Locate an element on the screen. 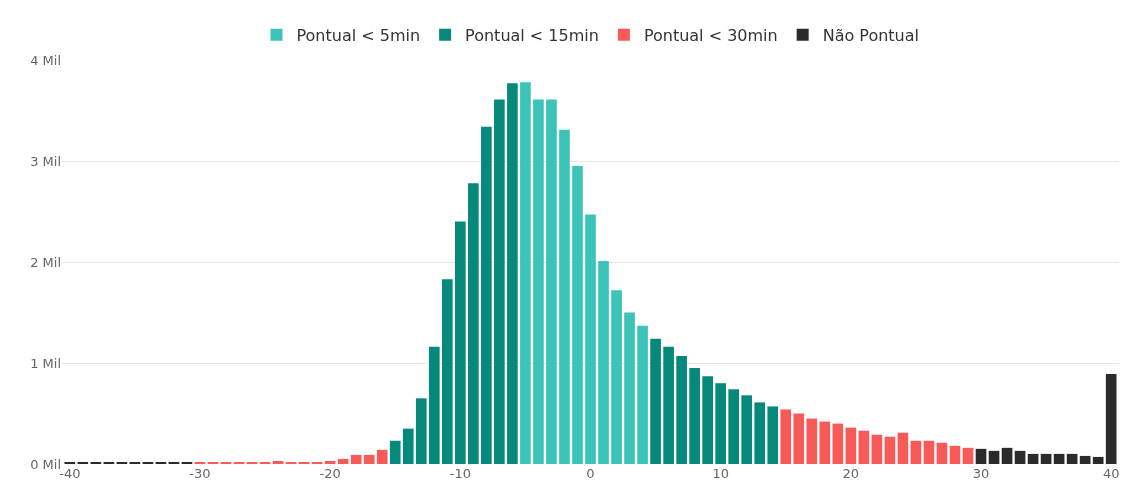 Image resolution: width=1141 pixels, height=504 pixels. legend-label: Pontual < 15min is located at coordinates (532, 36).